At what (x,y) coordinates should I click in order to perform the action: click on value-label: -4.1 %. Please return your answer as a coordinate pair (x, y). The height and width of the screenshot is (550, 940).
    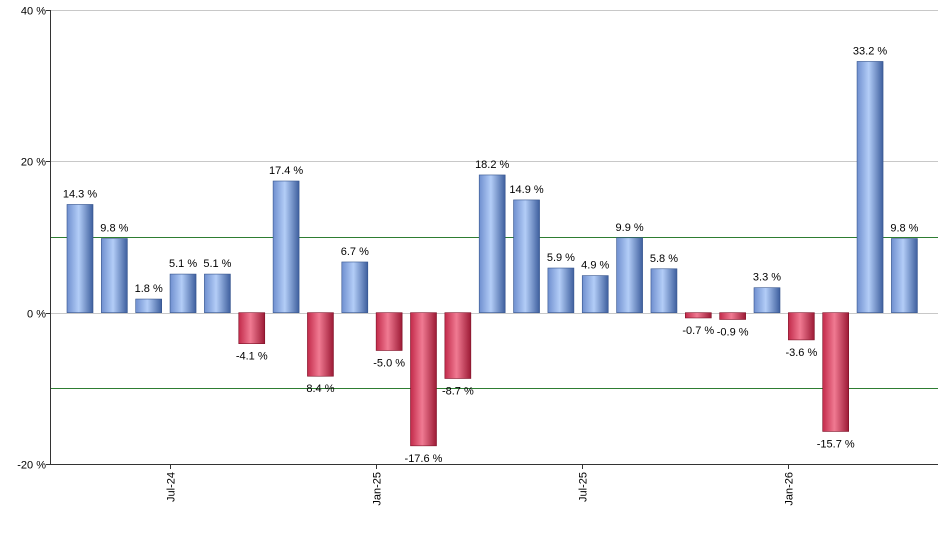
    Looking at the image, I should click on (252, 357).